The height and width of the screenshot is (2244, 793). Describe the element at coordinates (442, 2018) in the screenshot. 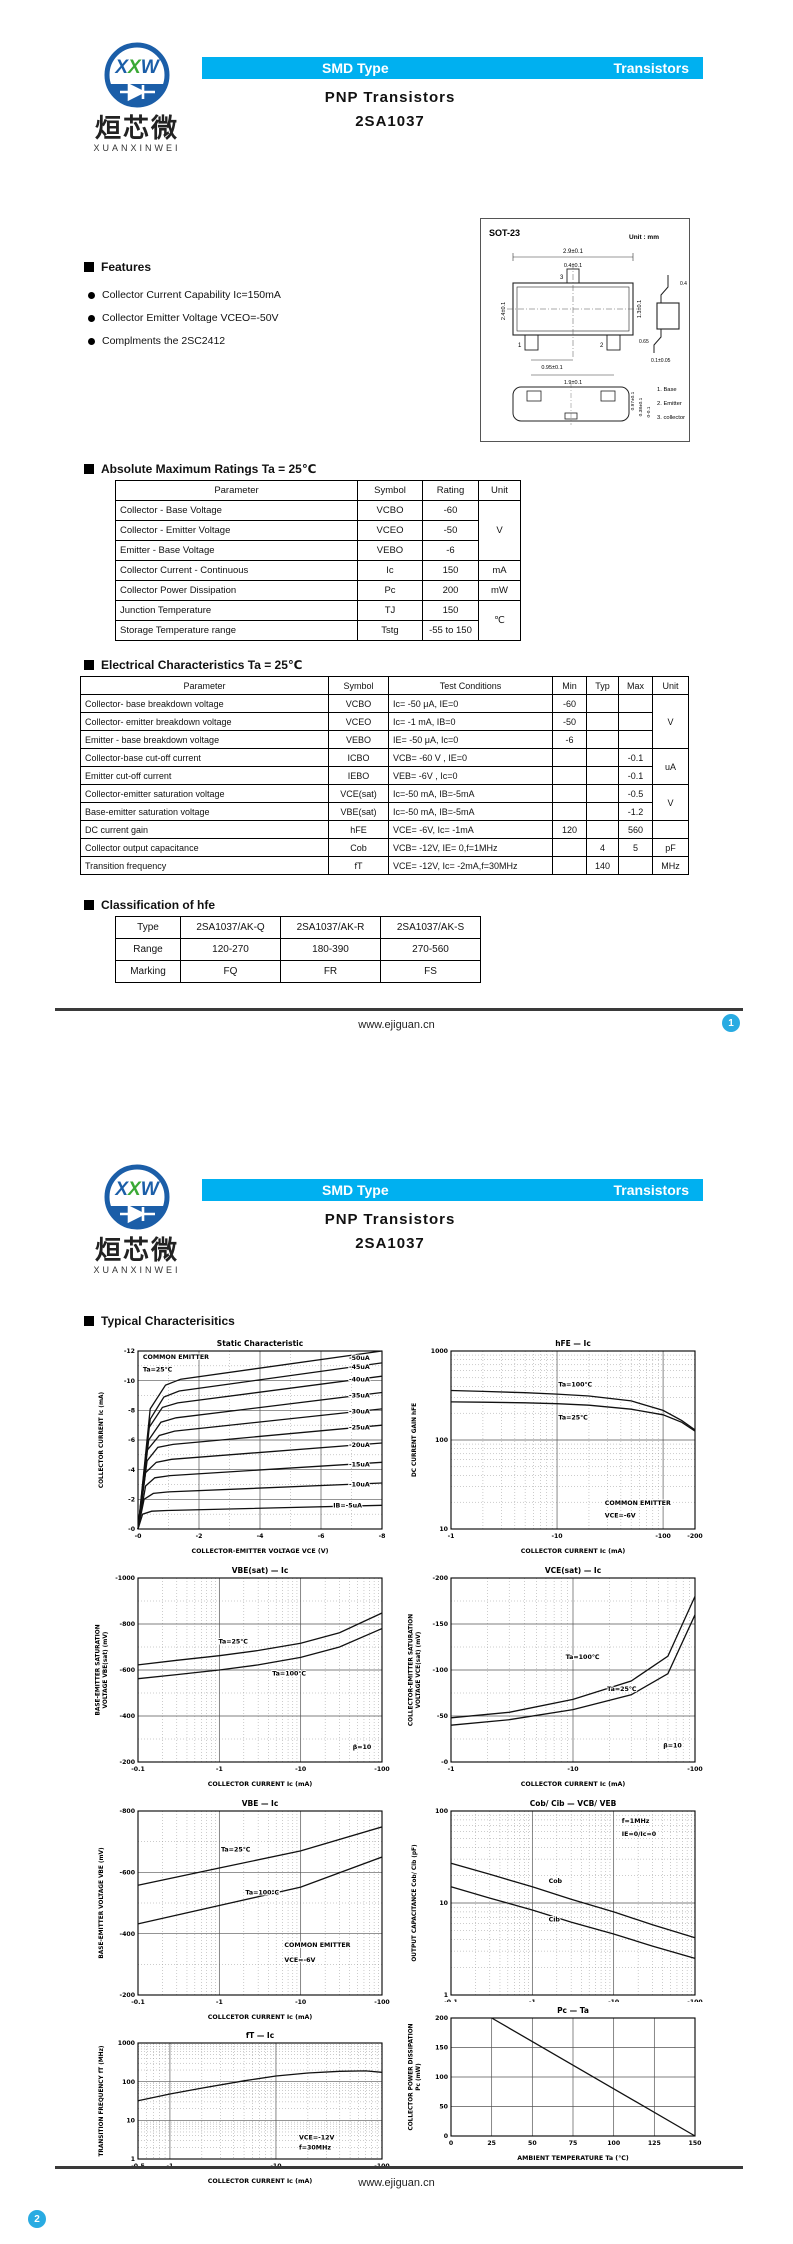

I see `svg-text: 200` at that location.